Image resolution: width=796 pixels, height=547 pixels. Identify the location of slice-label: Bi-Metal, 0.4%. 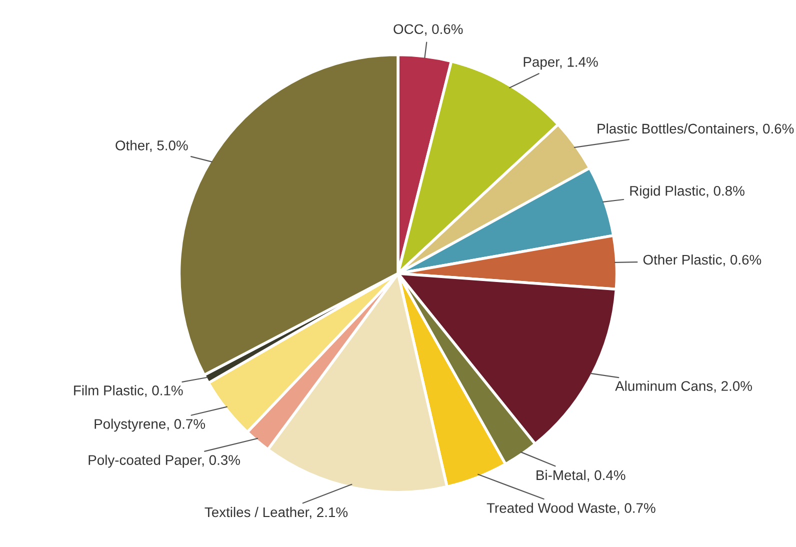
(581, 476).